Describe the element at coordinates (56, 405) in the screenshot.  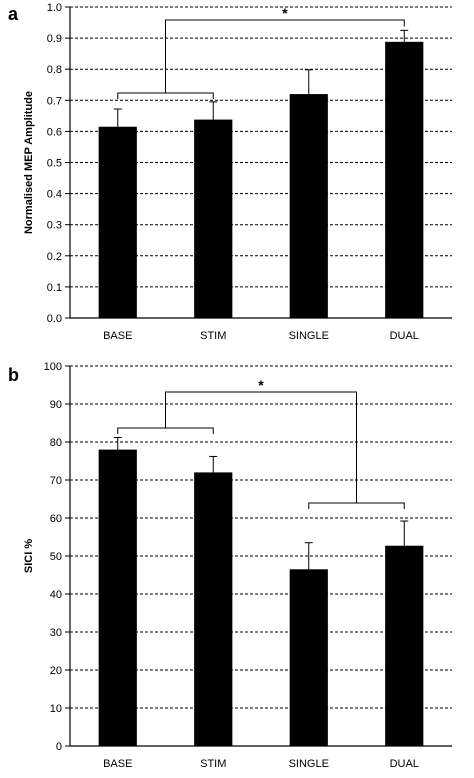
I see `y-tick-label: 90` at that location.